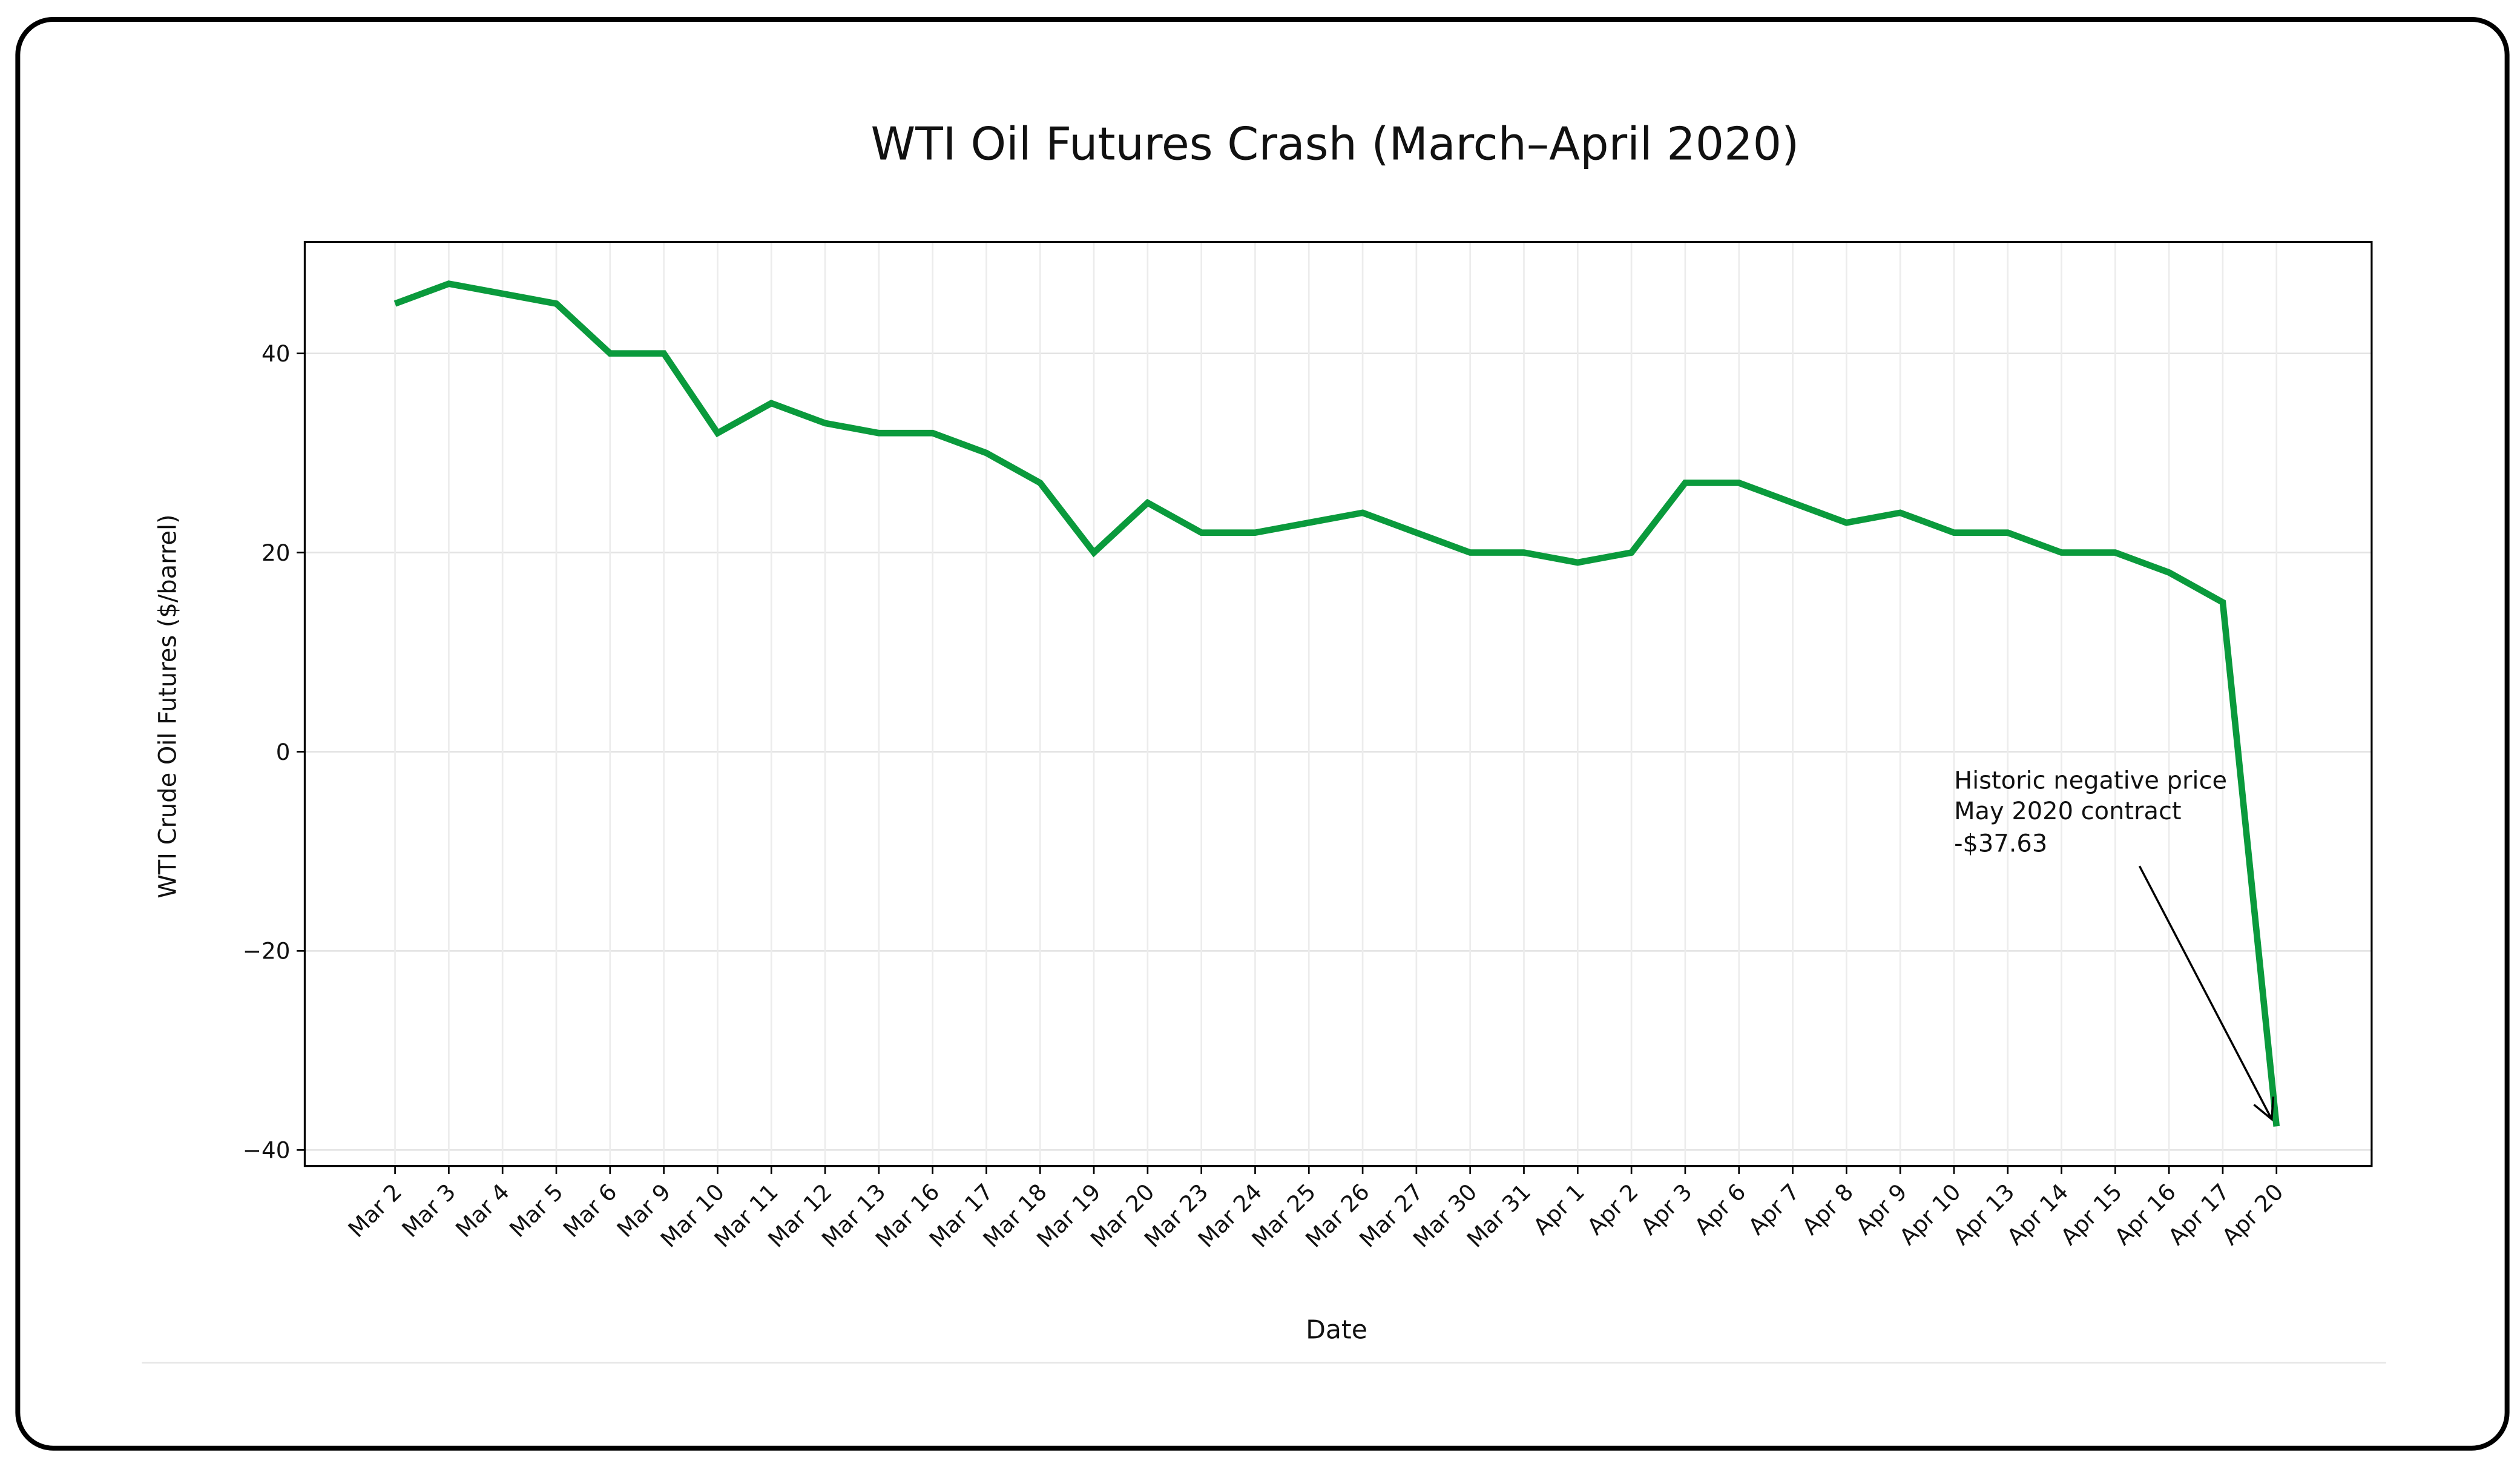  I want to click on y-tick-label: 0, so click(283, 752).